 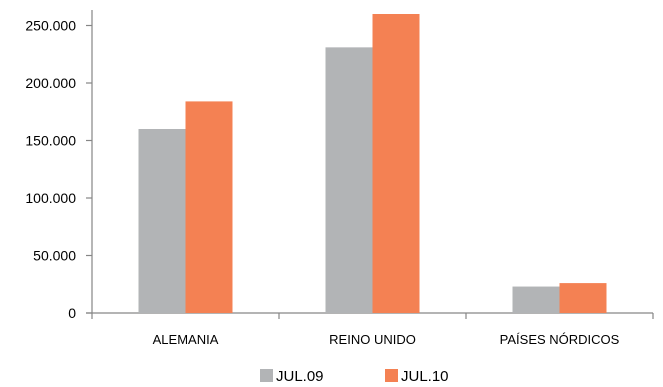 I want to click on y-tick-label: 250.000, so click(x=50, y=26).